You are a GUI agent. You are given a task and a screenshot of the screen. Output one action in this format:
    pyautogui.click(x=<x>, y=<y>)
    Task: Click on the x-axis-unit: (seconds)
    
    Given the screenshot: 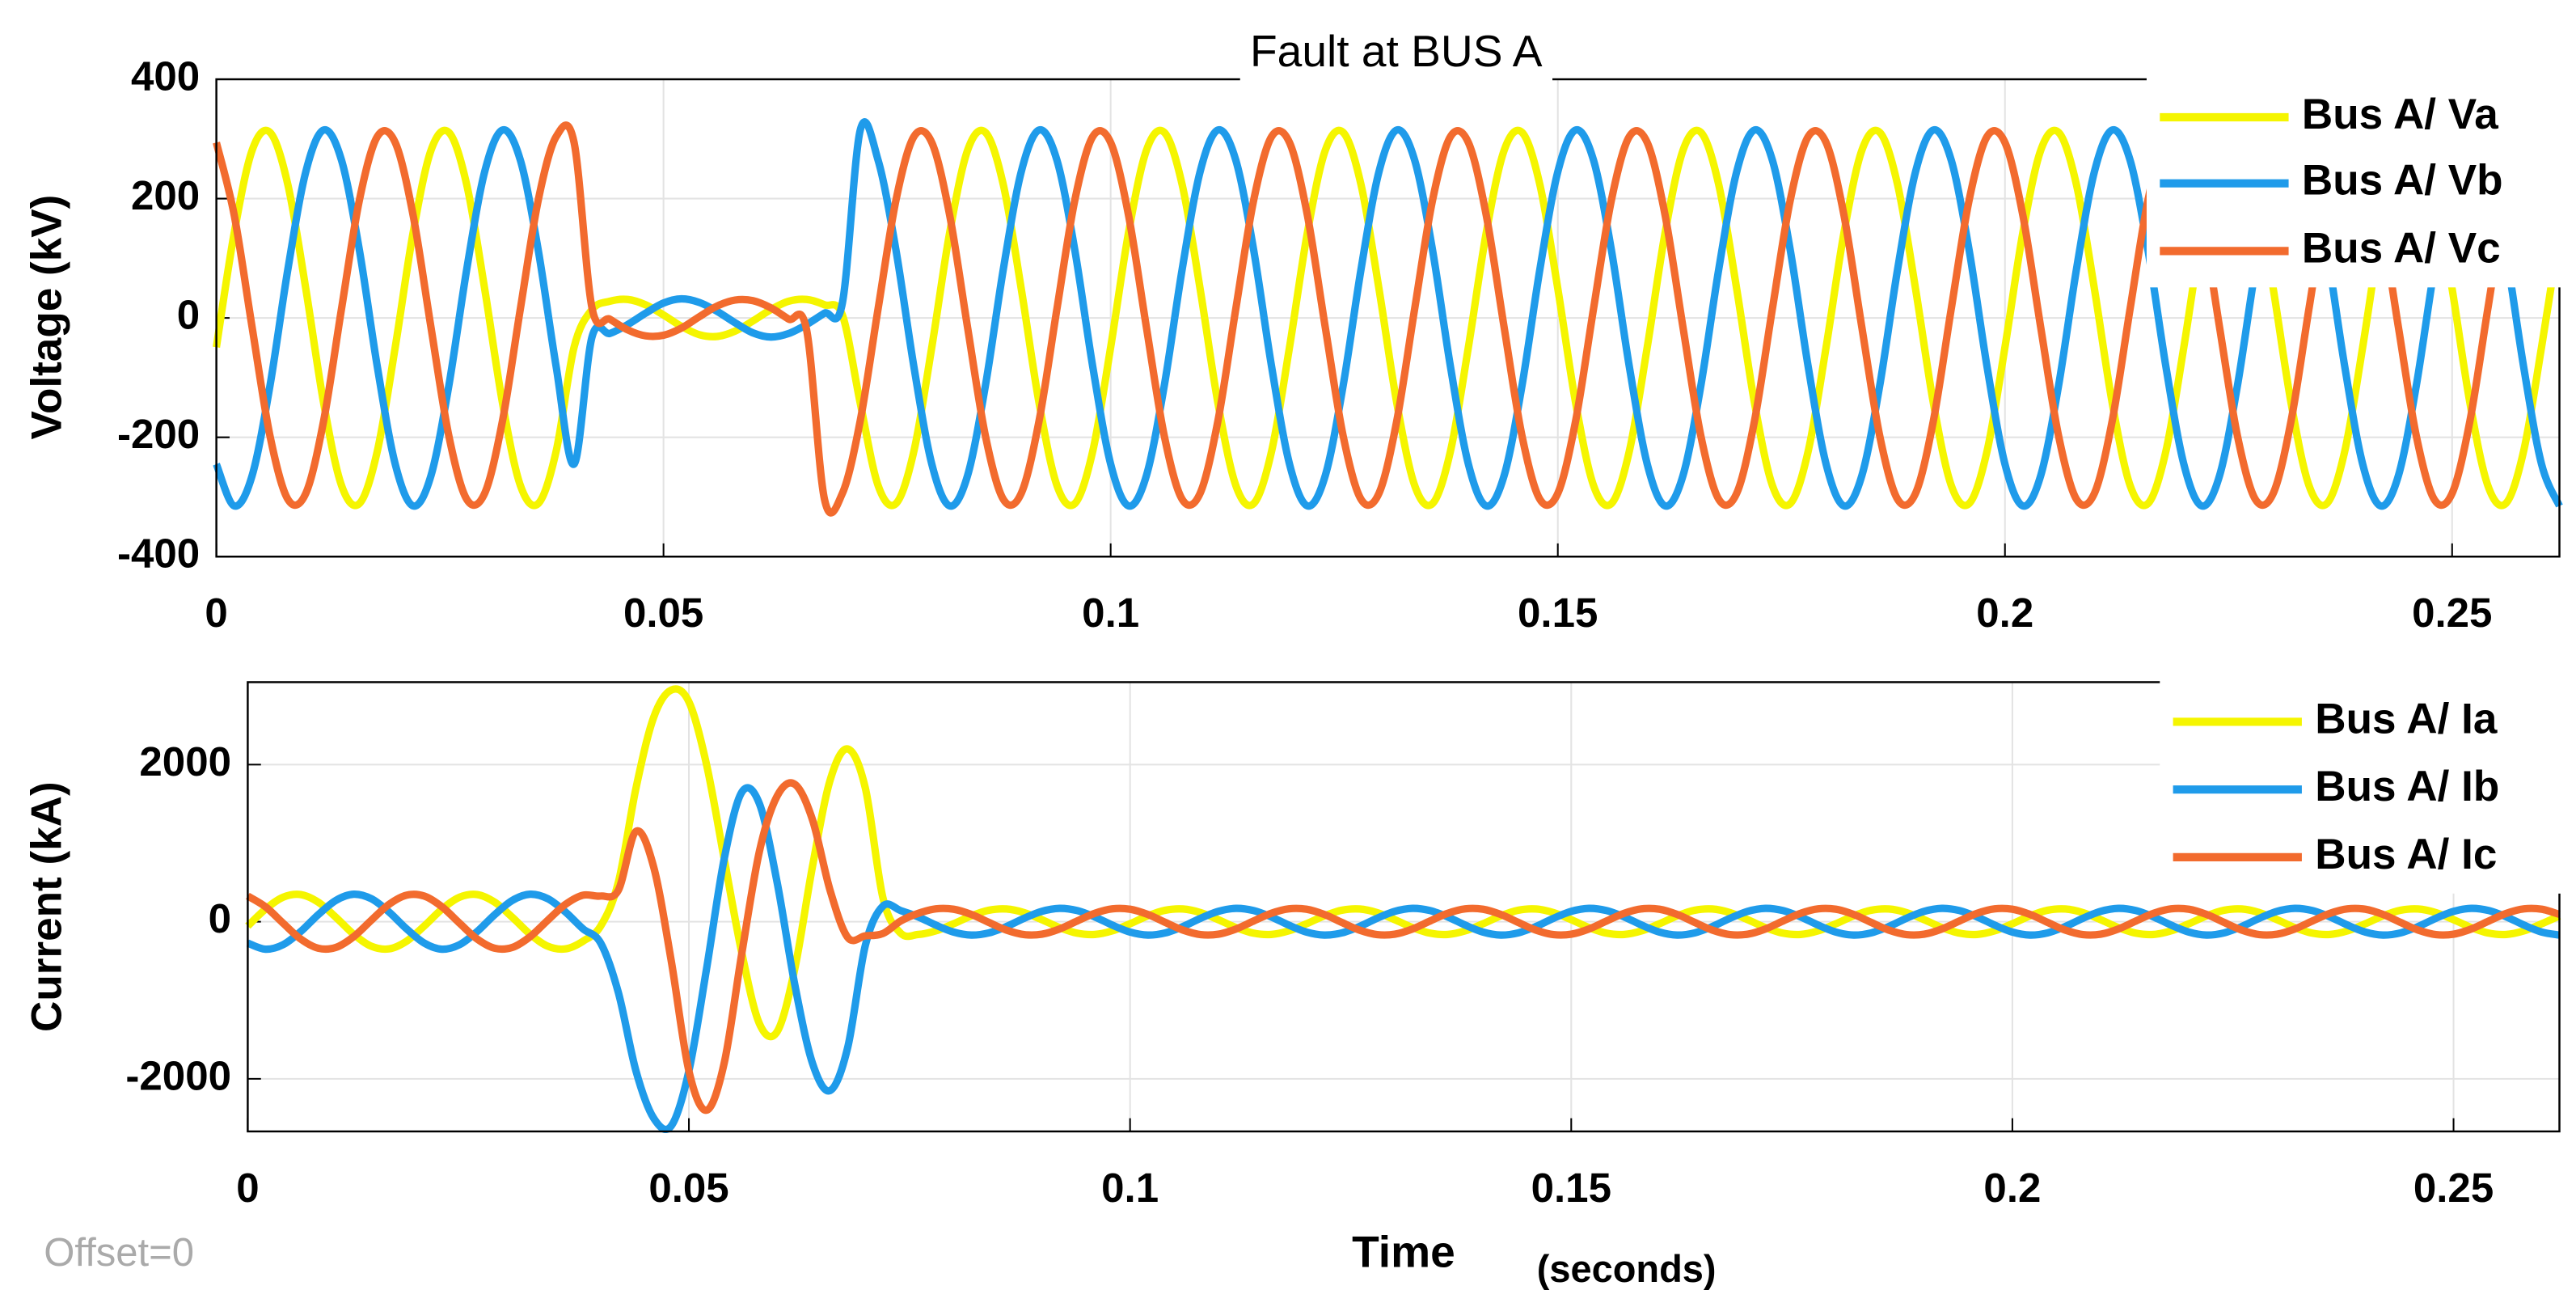 What is the action you would take?
    pyautogui.click(x=1627, y=1268)
    